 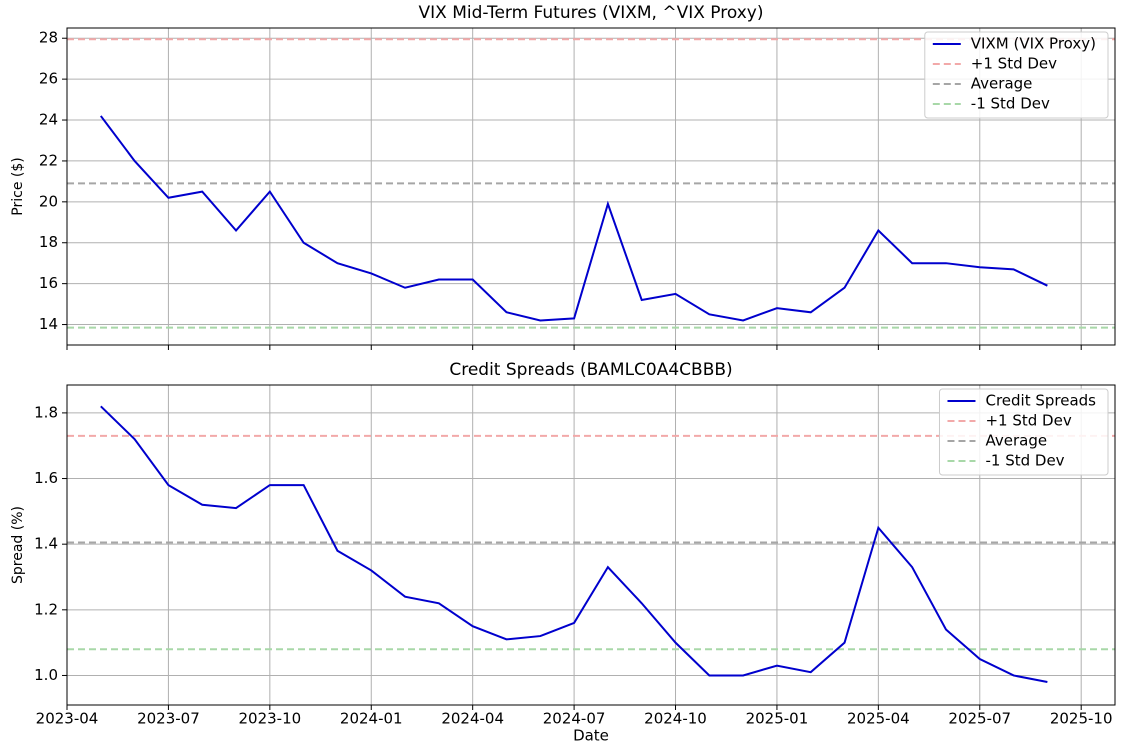 What do you see at coordinates (675, 719) in the screenshot?
I see `x-tick-label: 2024-10` at bounding box center [675, 719].